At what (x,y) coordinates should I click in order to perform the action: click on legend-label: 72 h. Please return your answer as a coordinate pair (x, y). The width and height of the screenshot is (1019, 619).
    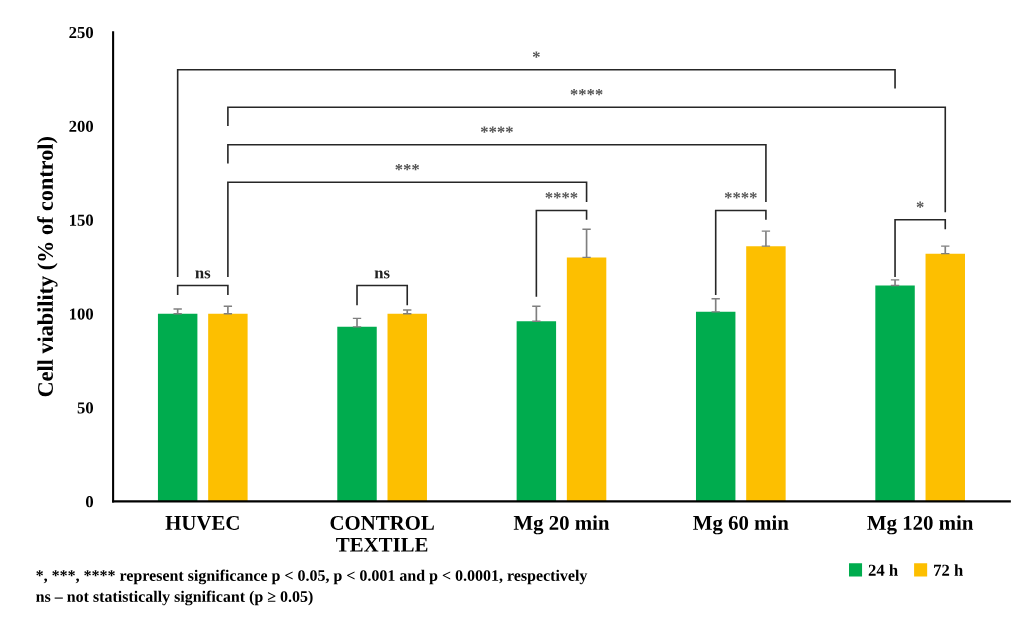
    Looking at the image, I should click on (948, 570).